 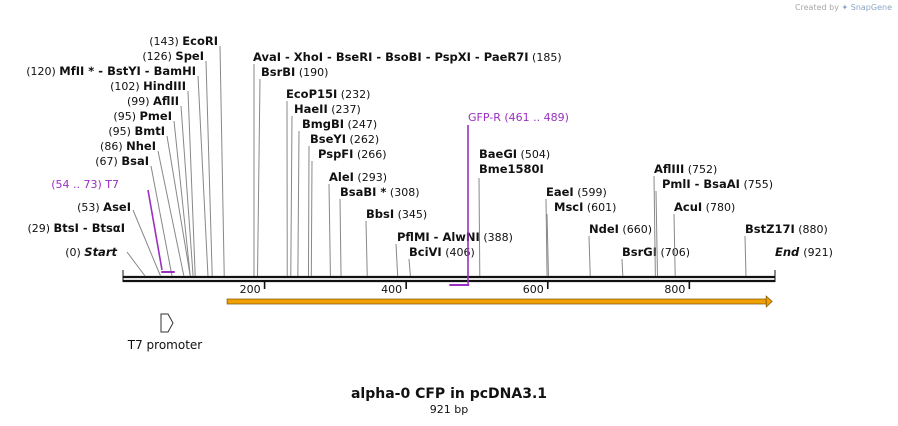 What do you see at coordinates (816, 7) in the screenshot?
I see `credit-prefix: Created by` at bounding box center [816, 7].